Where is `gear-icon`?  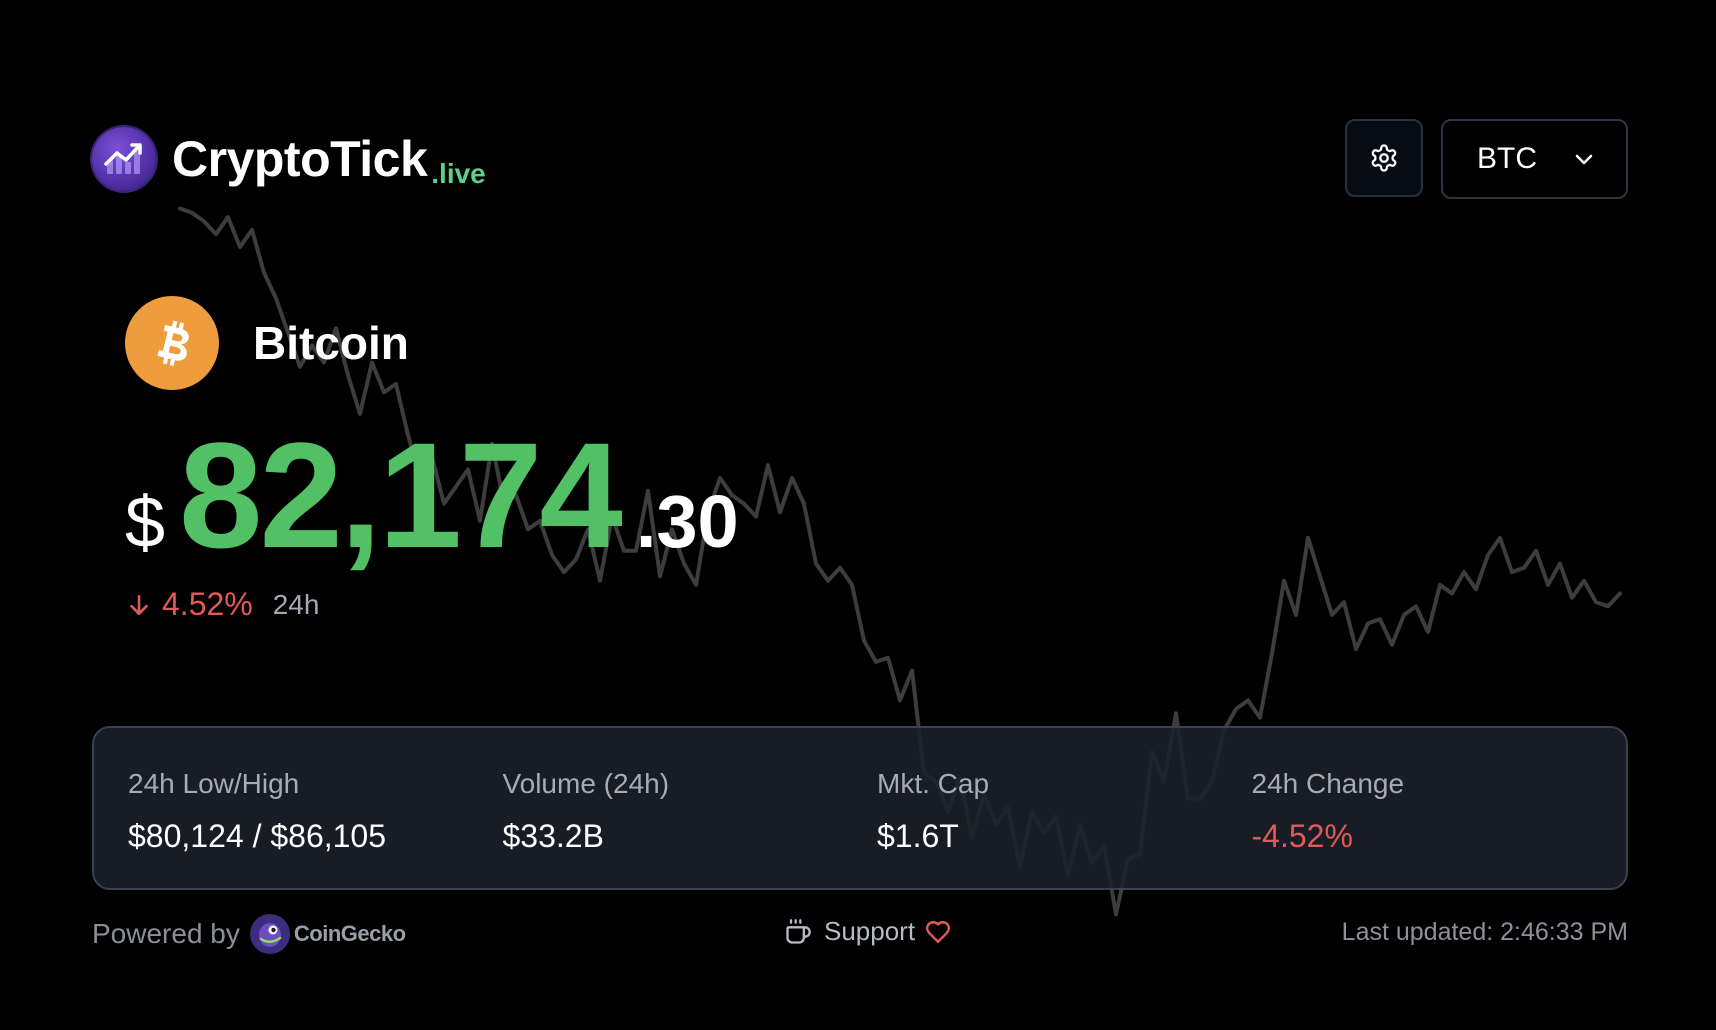
gear-icon is located at coordinates (1384, 158).